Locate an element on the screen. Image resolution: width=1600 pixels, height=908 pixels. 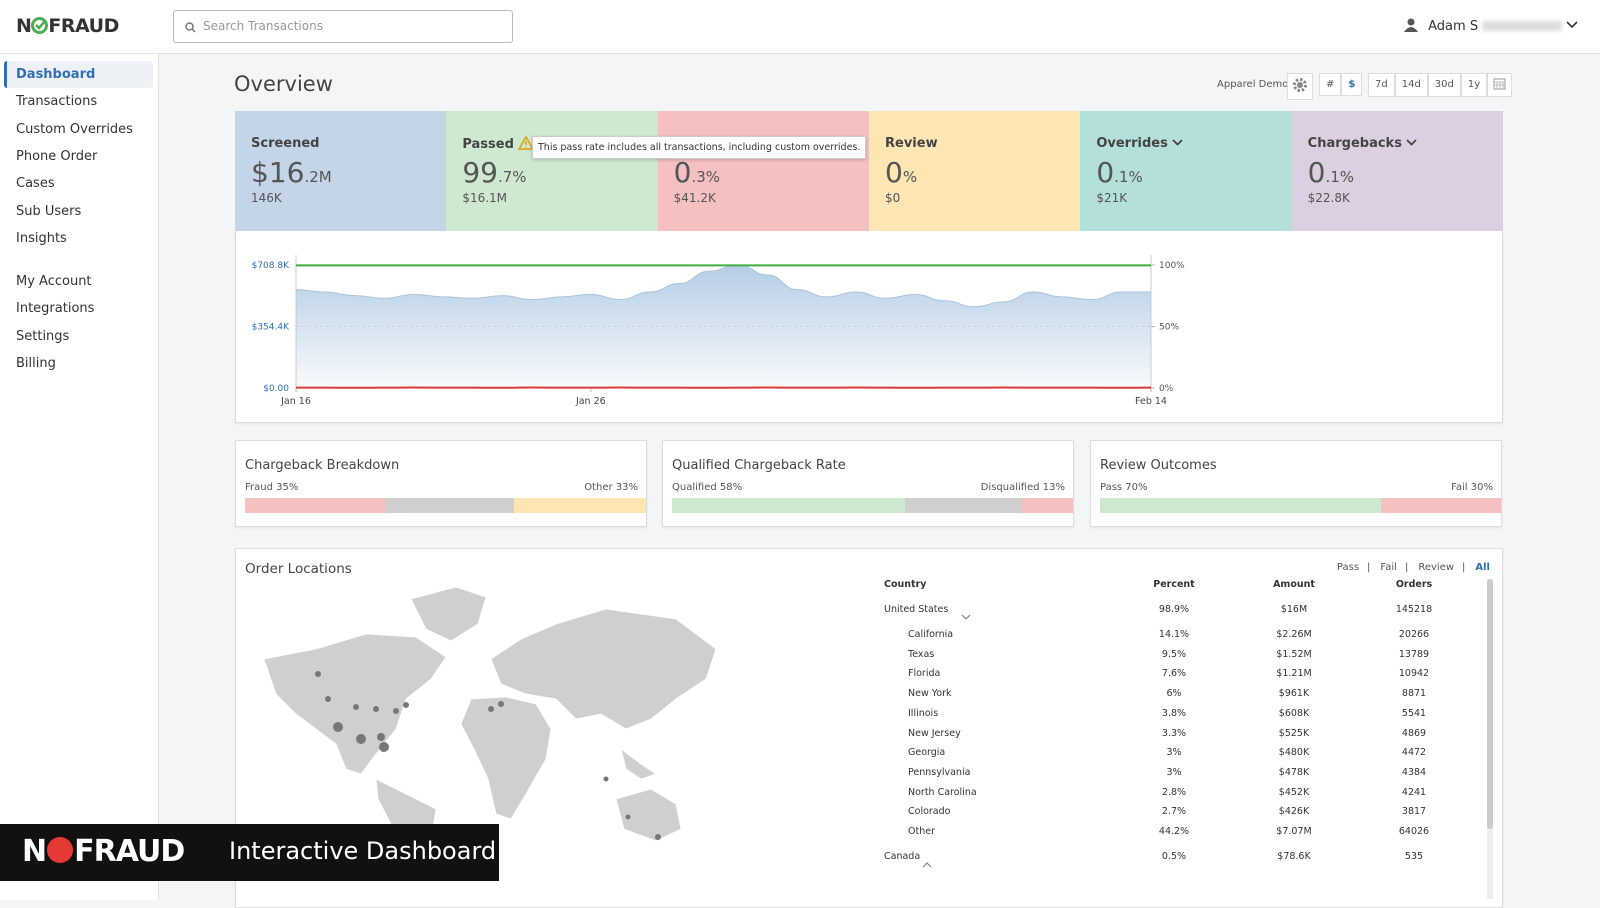
stat-card: 0.3% $41.2K is located at coordinates (763, 171).